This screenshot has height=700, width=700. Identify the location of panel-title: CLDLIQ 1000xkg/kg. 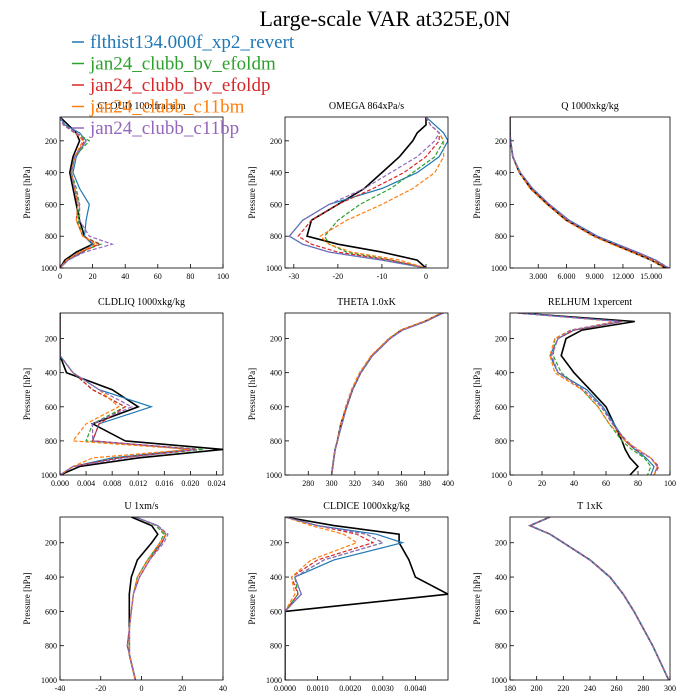
(141, 302).